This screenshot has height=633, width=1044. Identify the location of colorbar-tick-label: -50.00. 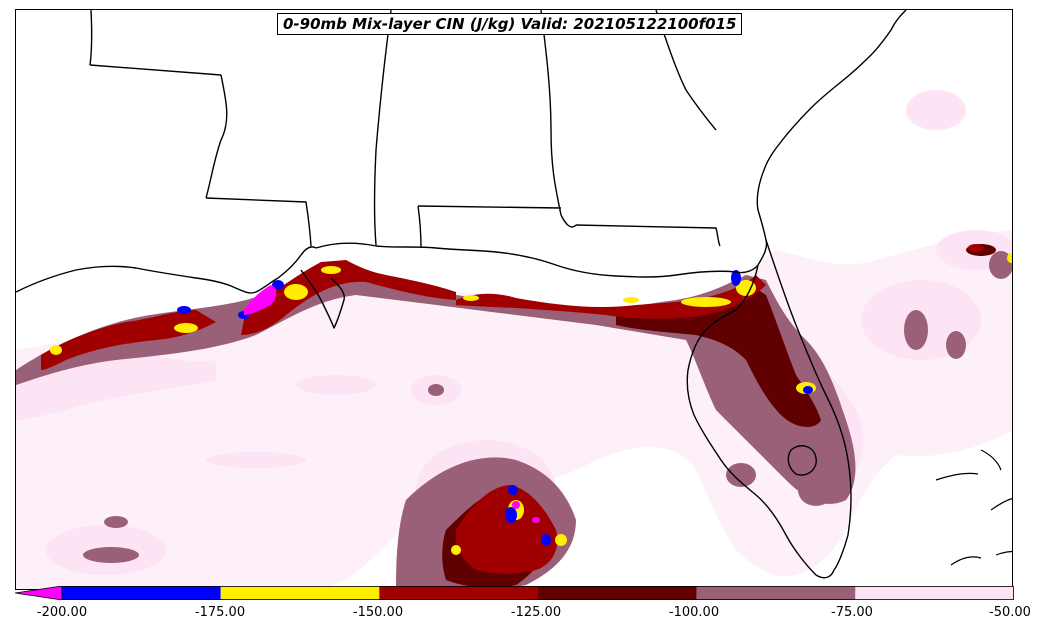
(1010, 612).